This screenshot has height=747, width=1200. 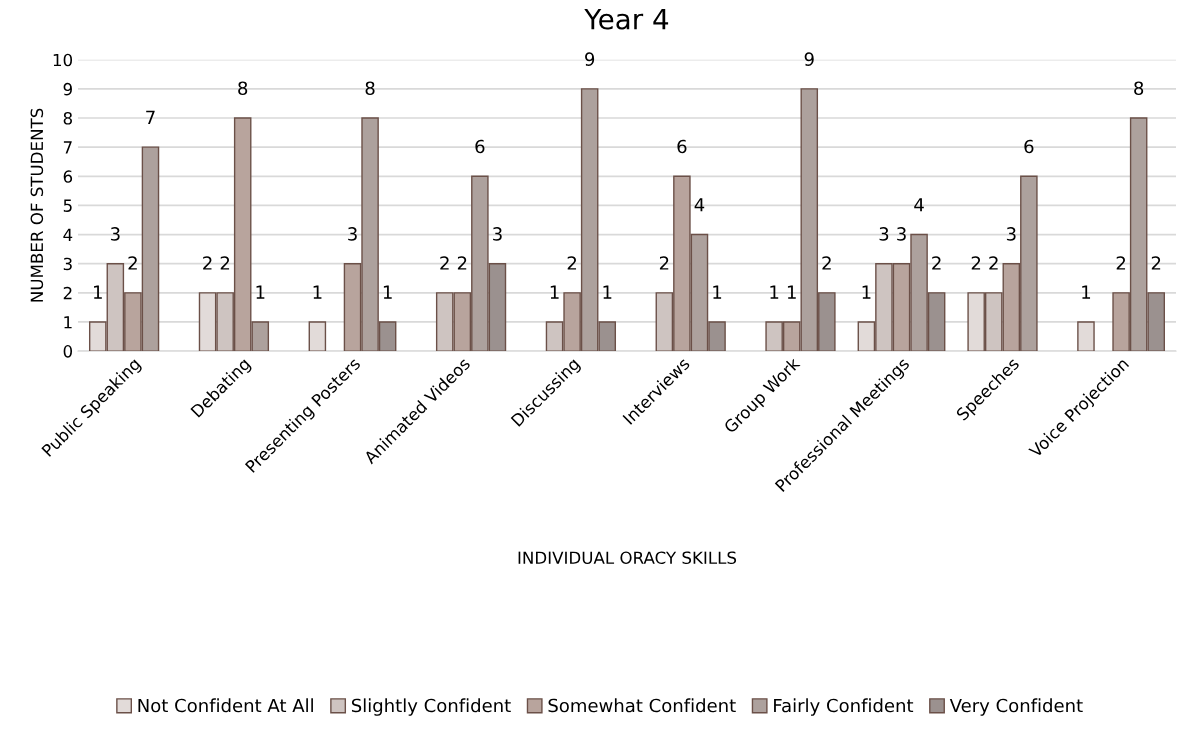 I want to click on legend-label: Very Confident, so click(x=1016, y=707).